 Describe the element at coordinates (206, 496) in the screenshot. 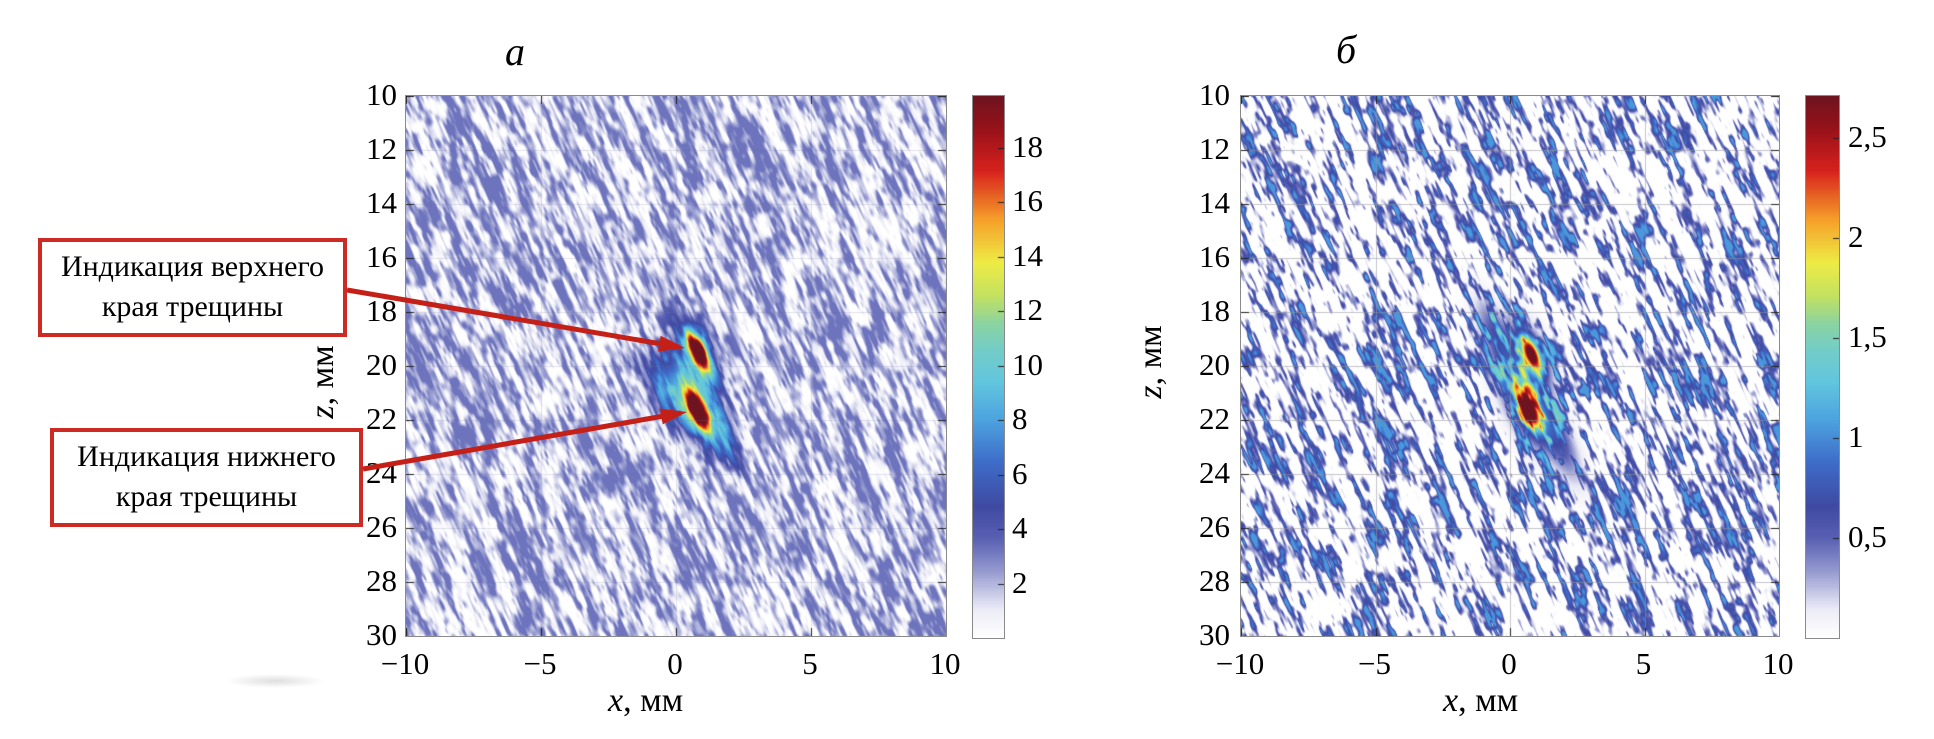

I see `annotation-lower-line2: края трещины` at that location.